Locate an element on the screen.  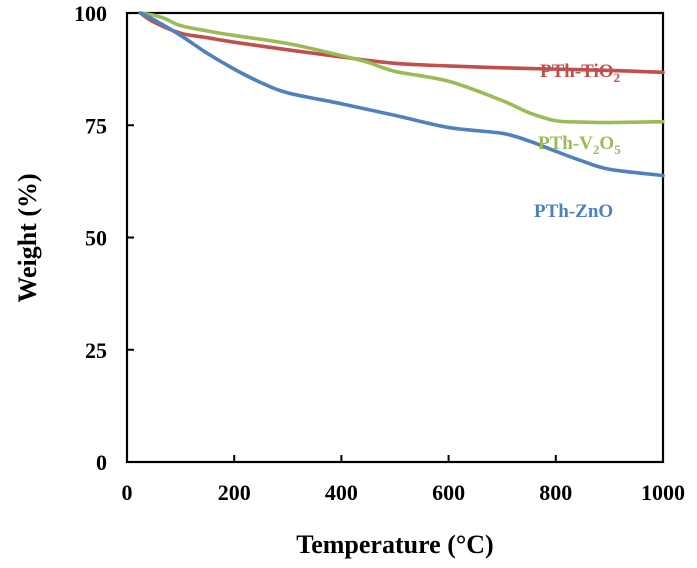
series-label-pth-tio2: PTh-TiO2 is located at coordinates (580, 73).